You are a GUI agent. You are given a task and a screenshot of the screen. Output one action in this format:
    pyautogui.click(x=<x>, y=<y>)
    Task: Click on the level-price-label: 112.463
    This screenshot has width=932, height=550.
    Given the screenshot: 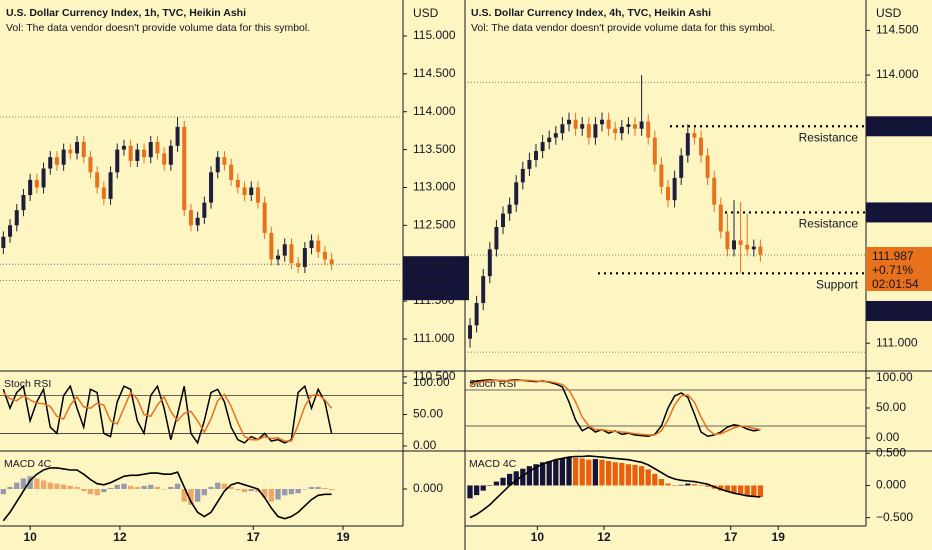 What is the action you would take?
    pyautogui.click(x=893, y=212)
    